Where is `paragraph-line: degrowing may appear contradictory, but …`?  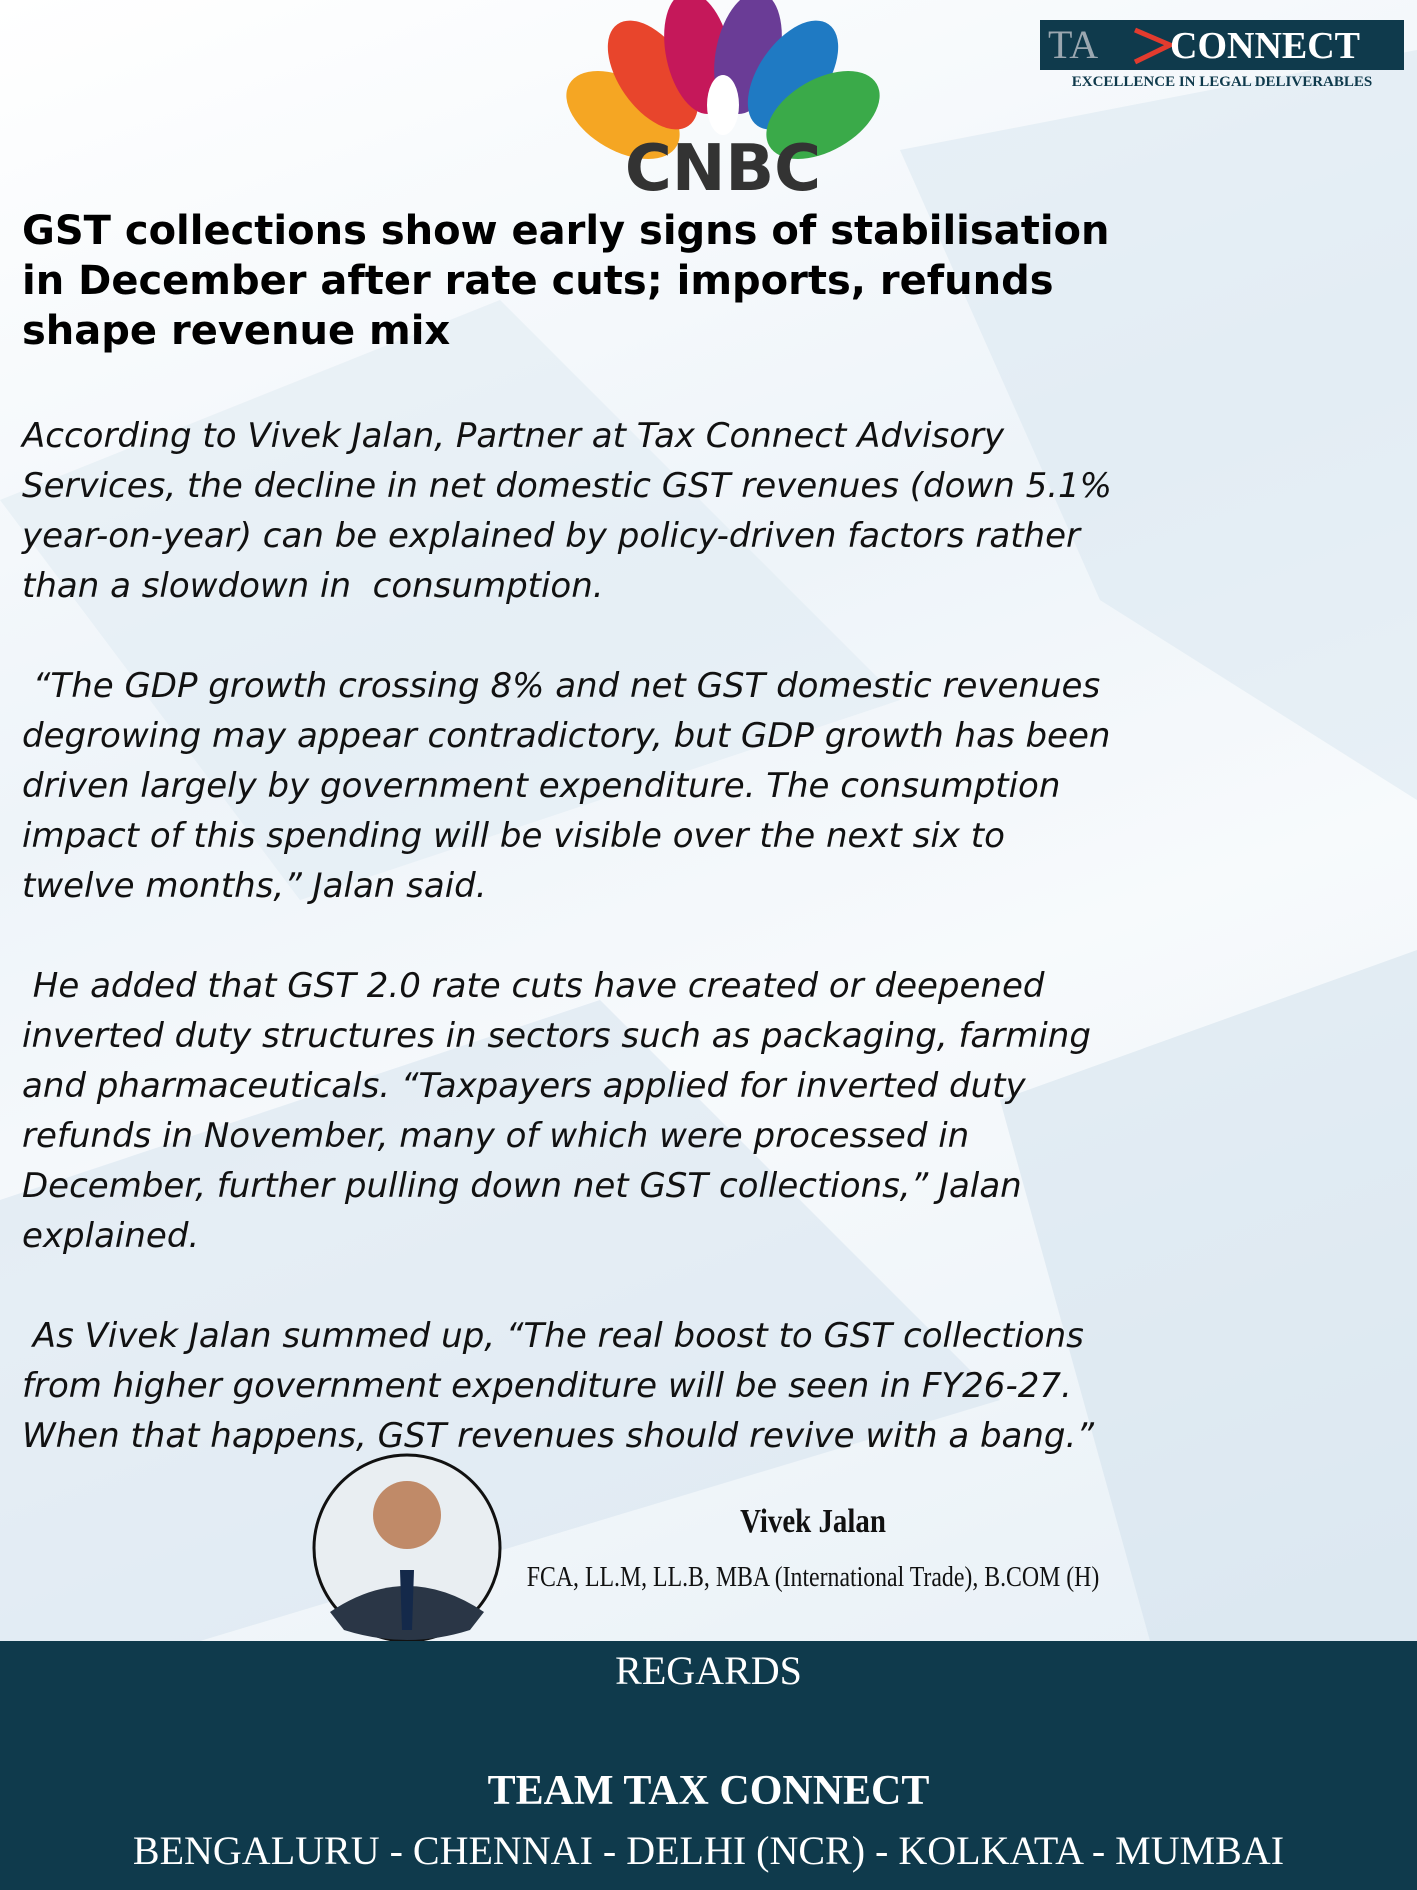 paragraph-line: degrowing may appear contradictory, but … is located at coordinates (566, 736).